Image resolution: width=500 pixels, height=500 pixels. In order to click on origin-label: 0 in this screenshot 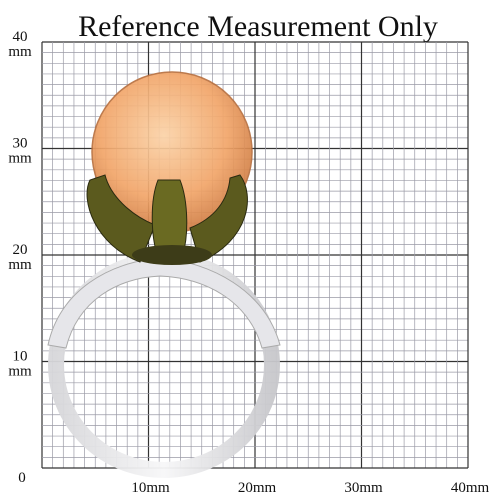, I will do `click(22, 478)`.